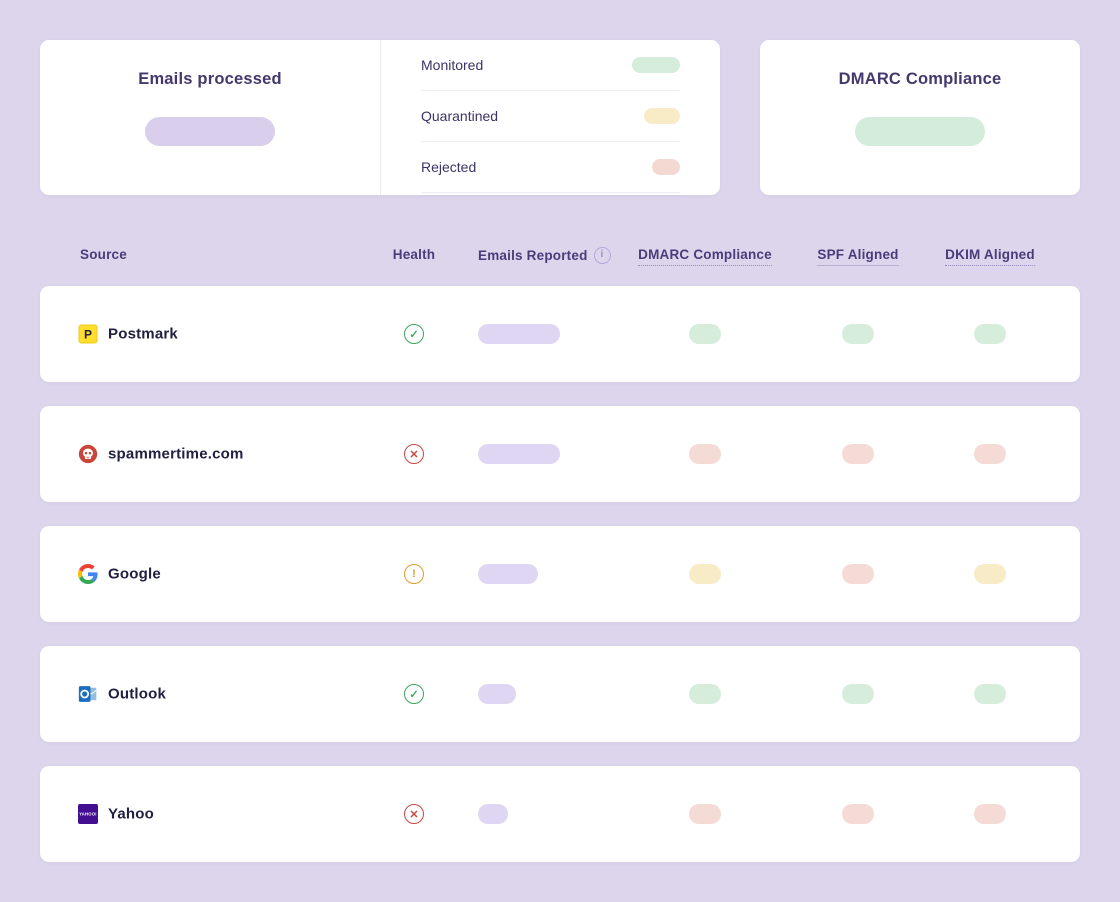  I want to click on vertical-divider, so click(380, 117).